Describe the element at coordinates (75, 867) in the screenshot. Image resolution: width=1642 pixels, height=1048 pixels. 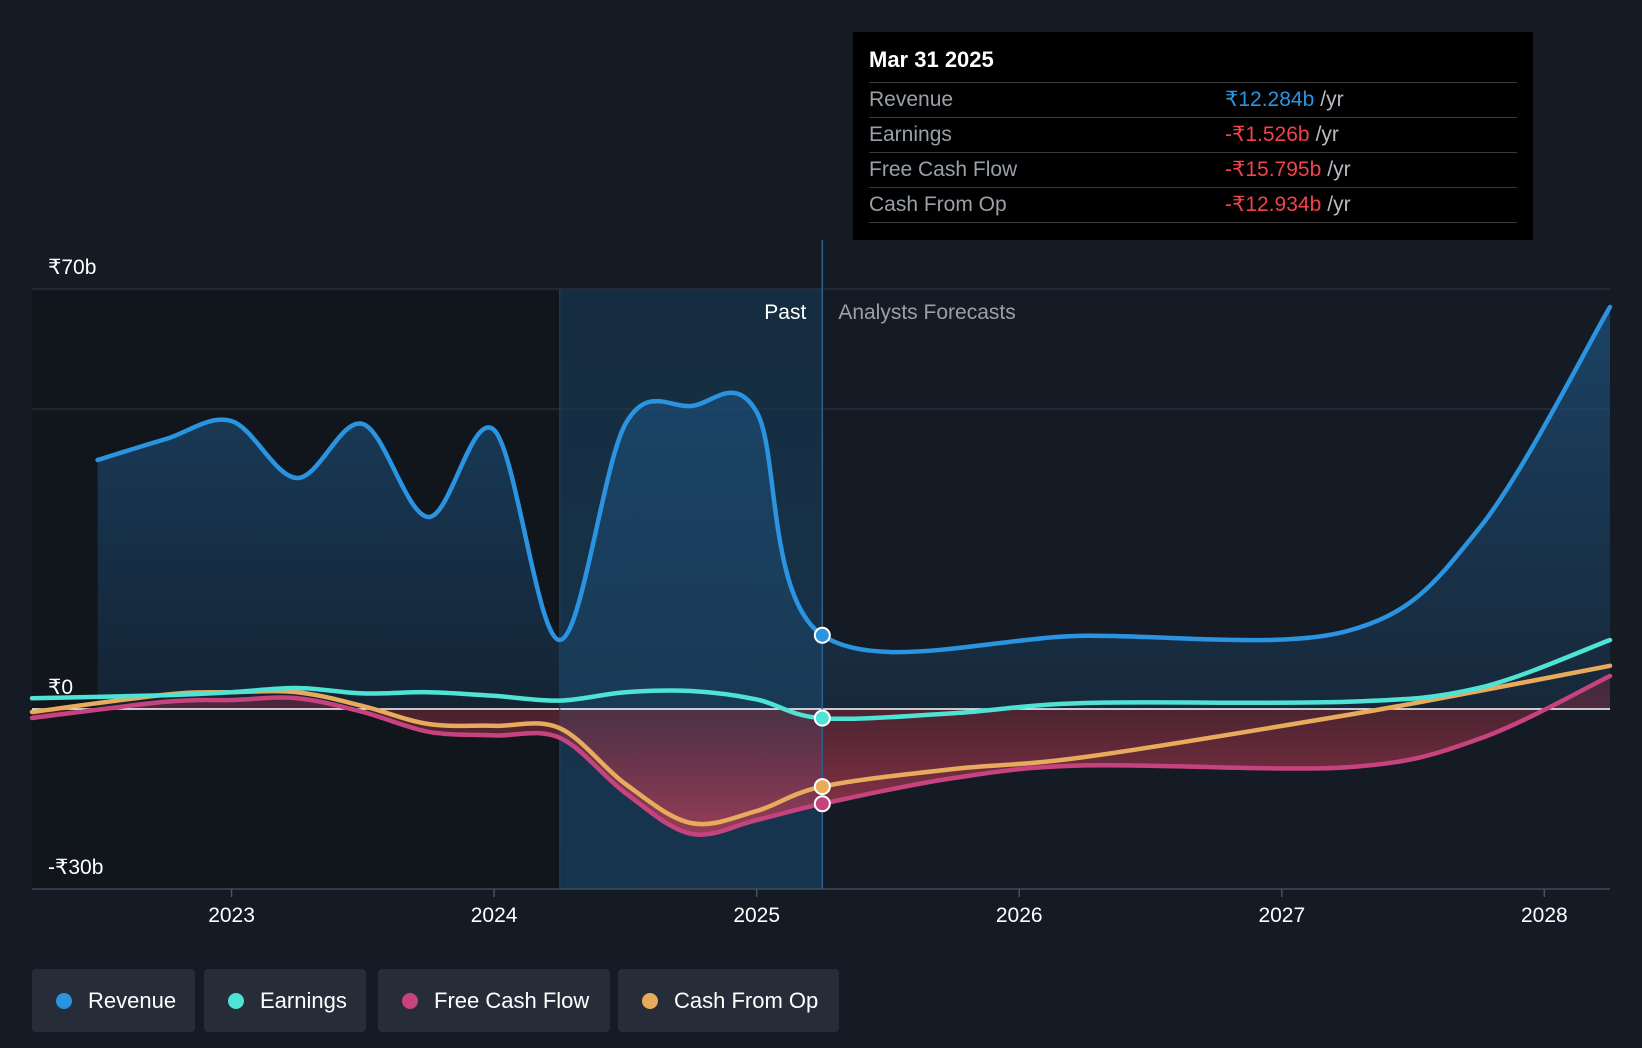
I see `y-tick-label: -₹30b` at that location.